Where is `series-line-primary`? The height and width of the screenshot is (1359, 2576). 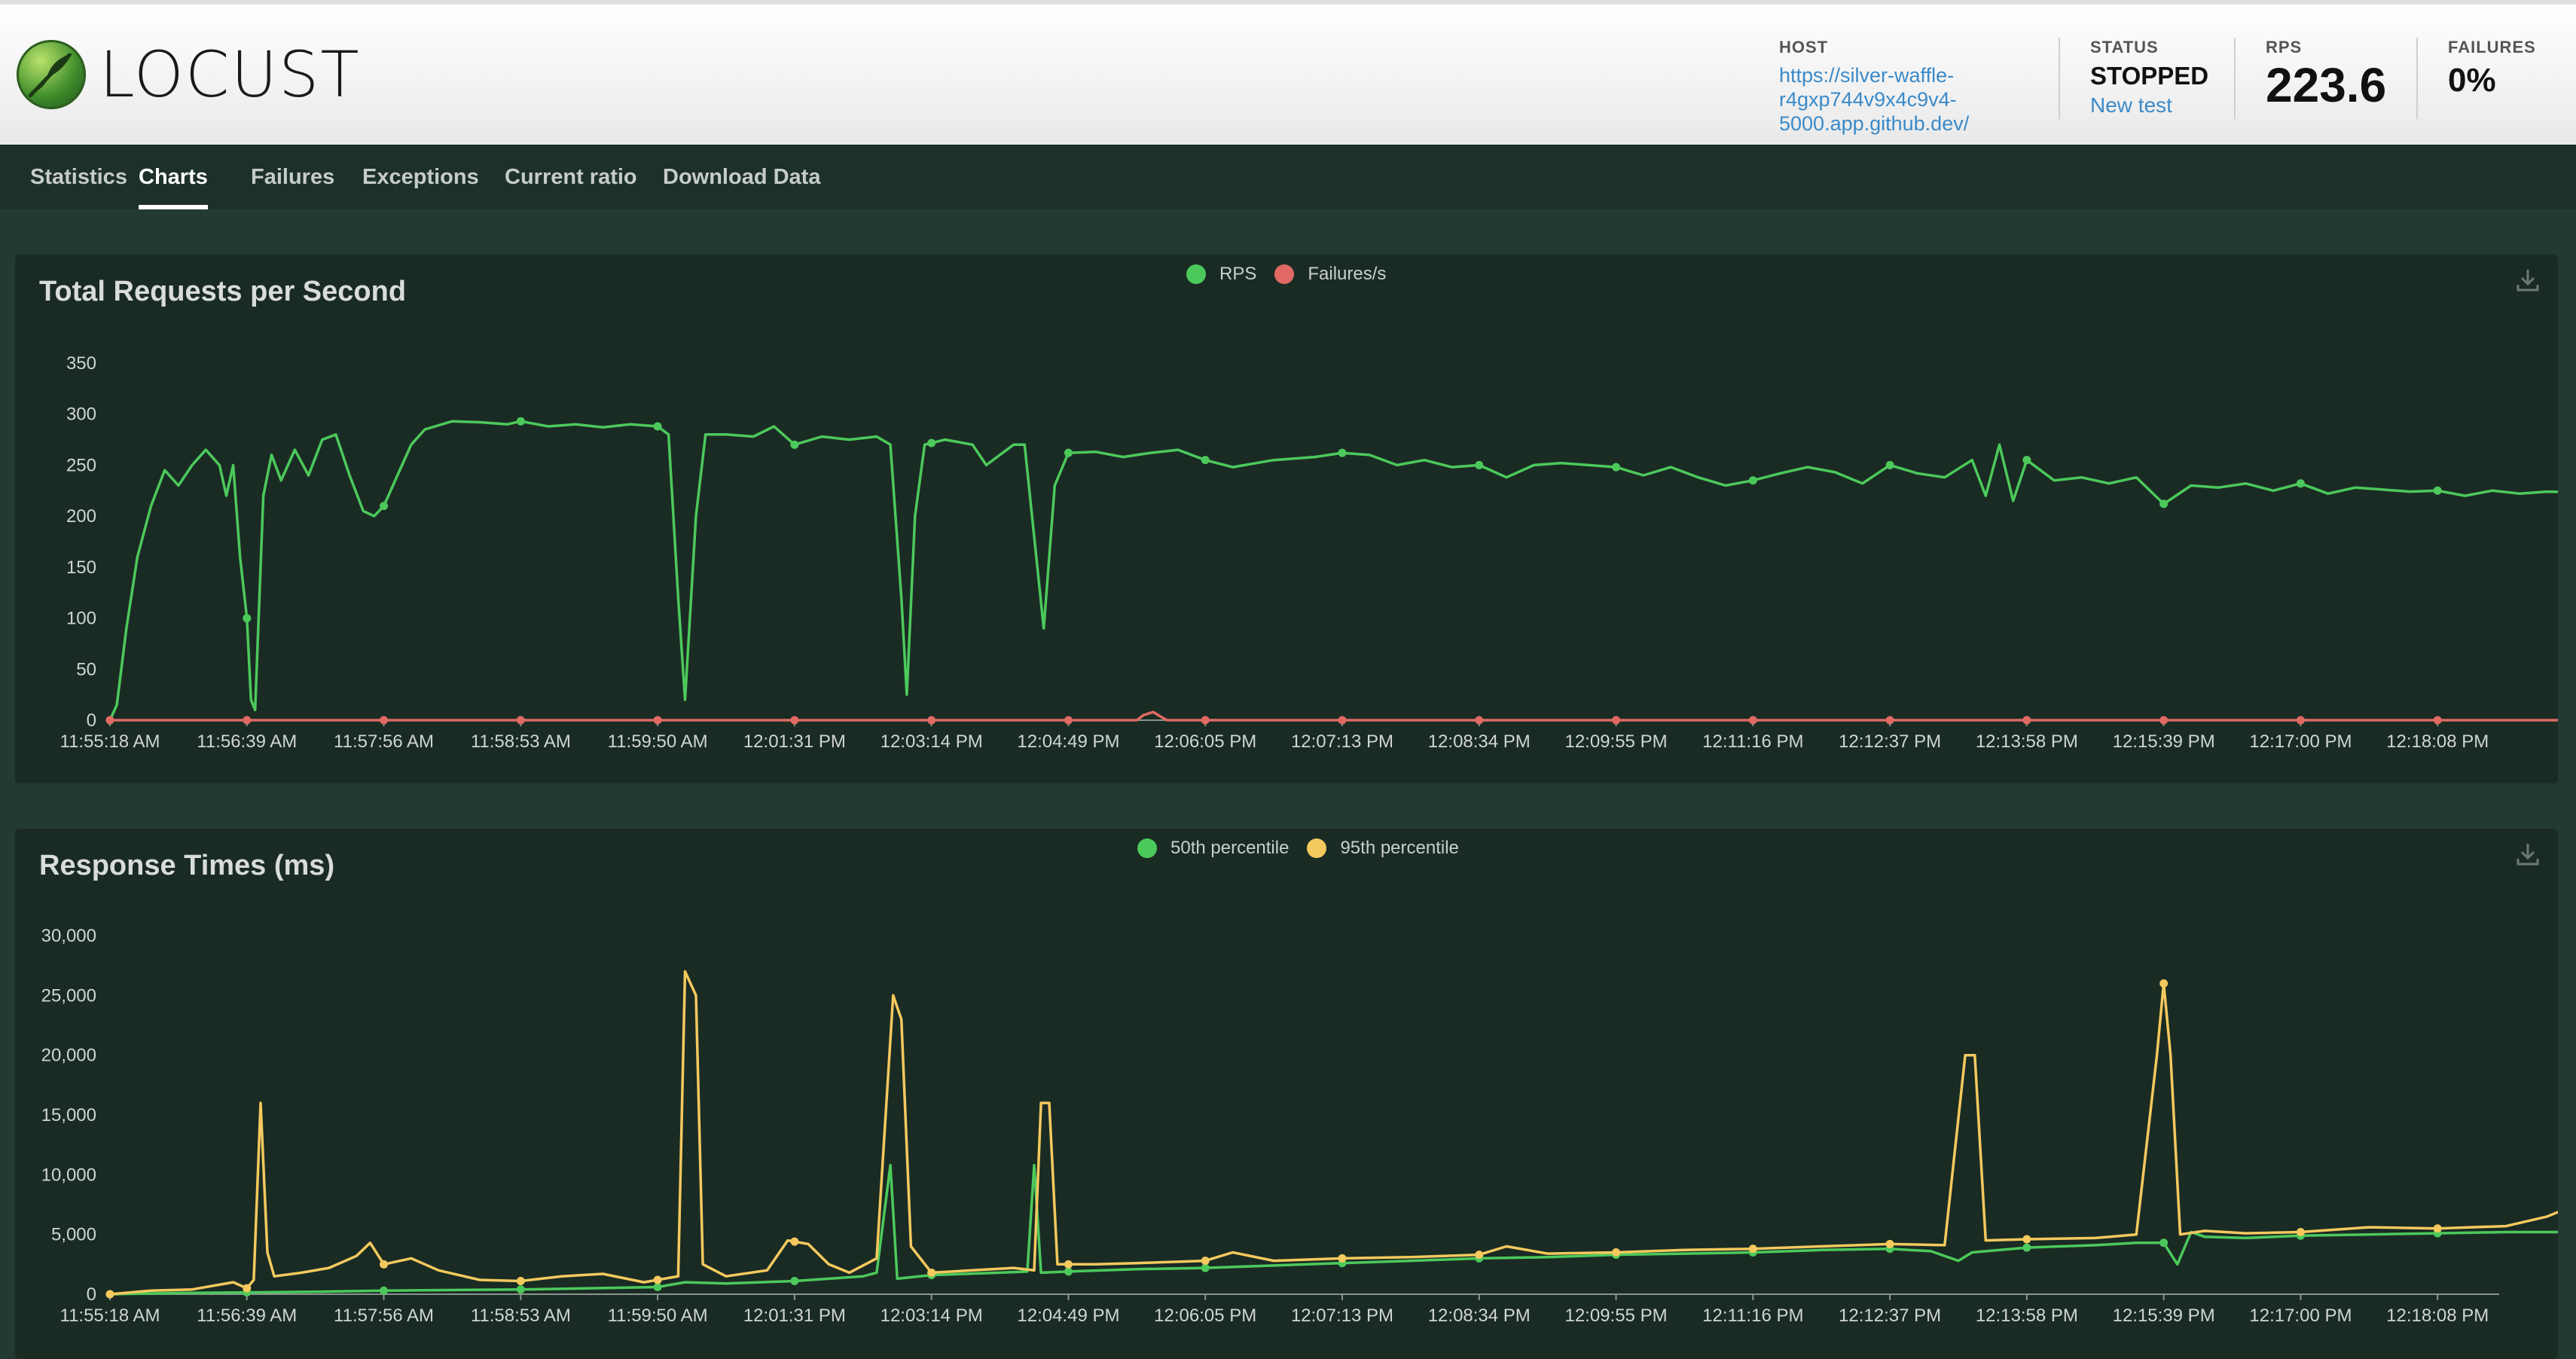
series-line-primary is located at coordinates (1334, 1229).